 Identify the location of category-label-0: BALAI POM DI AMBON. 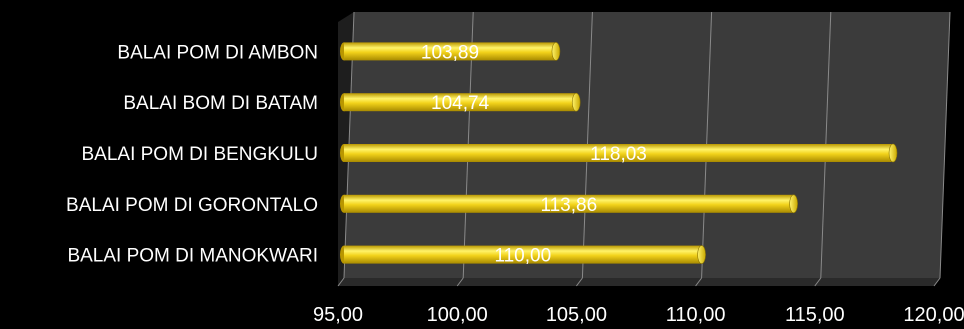
(217, 52).